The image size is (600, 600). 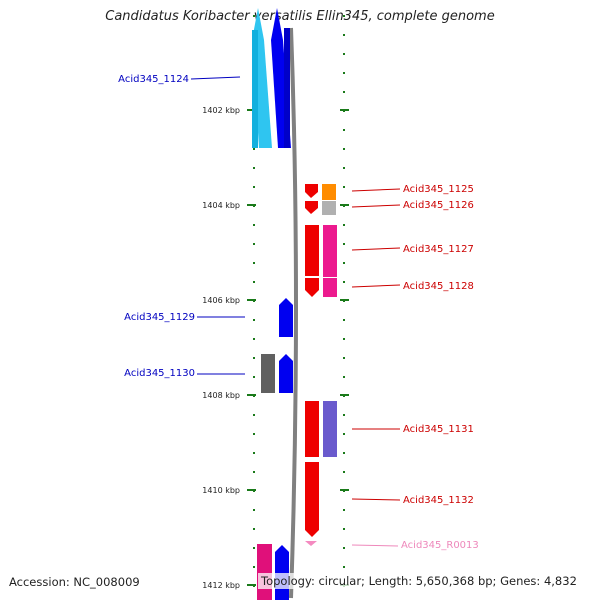 What do you see at coordinates (153, 79) in the screenshot?
I see `gene-label-acid345-1124: Acid345_1124` at bounding box center [153, 79].